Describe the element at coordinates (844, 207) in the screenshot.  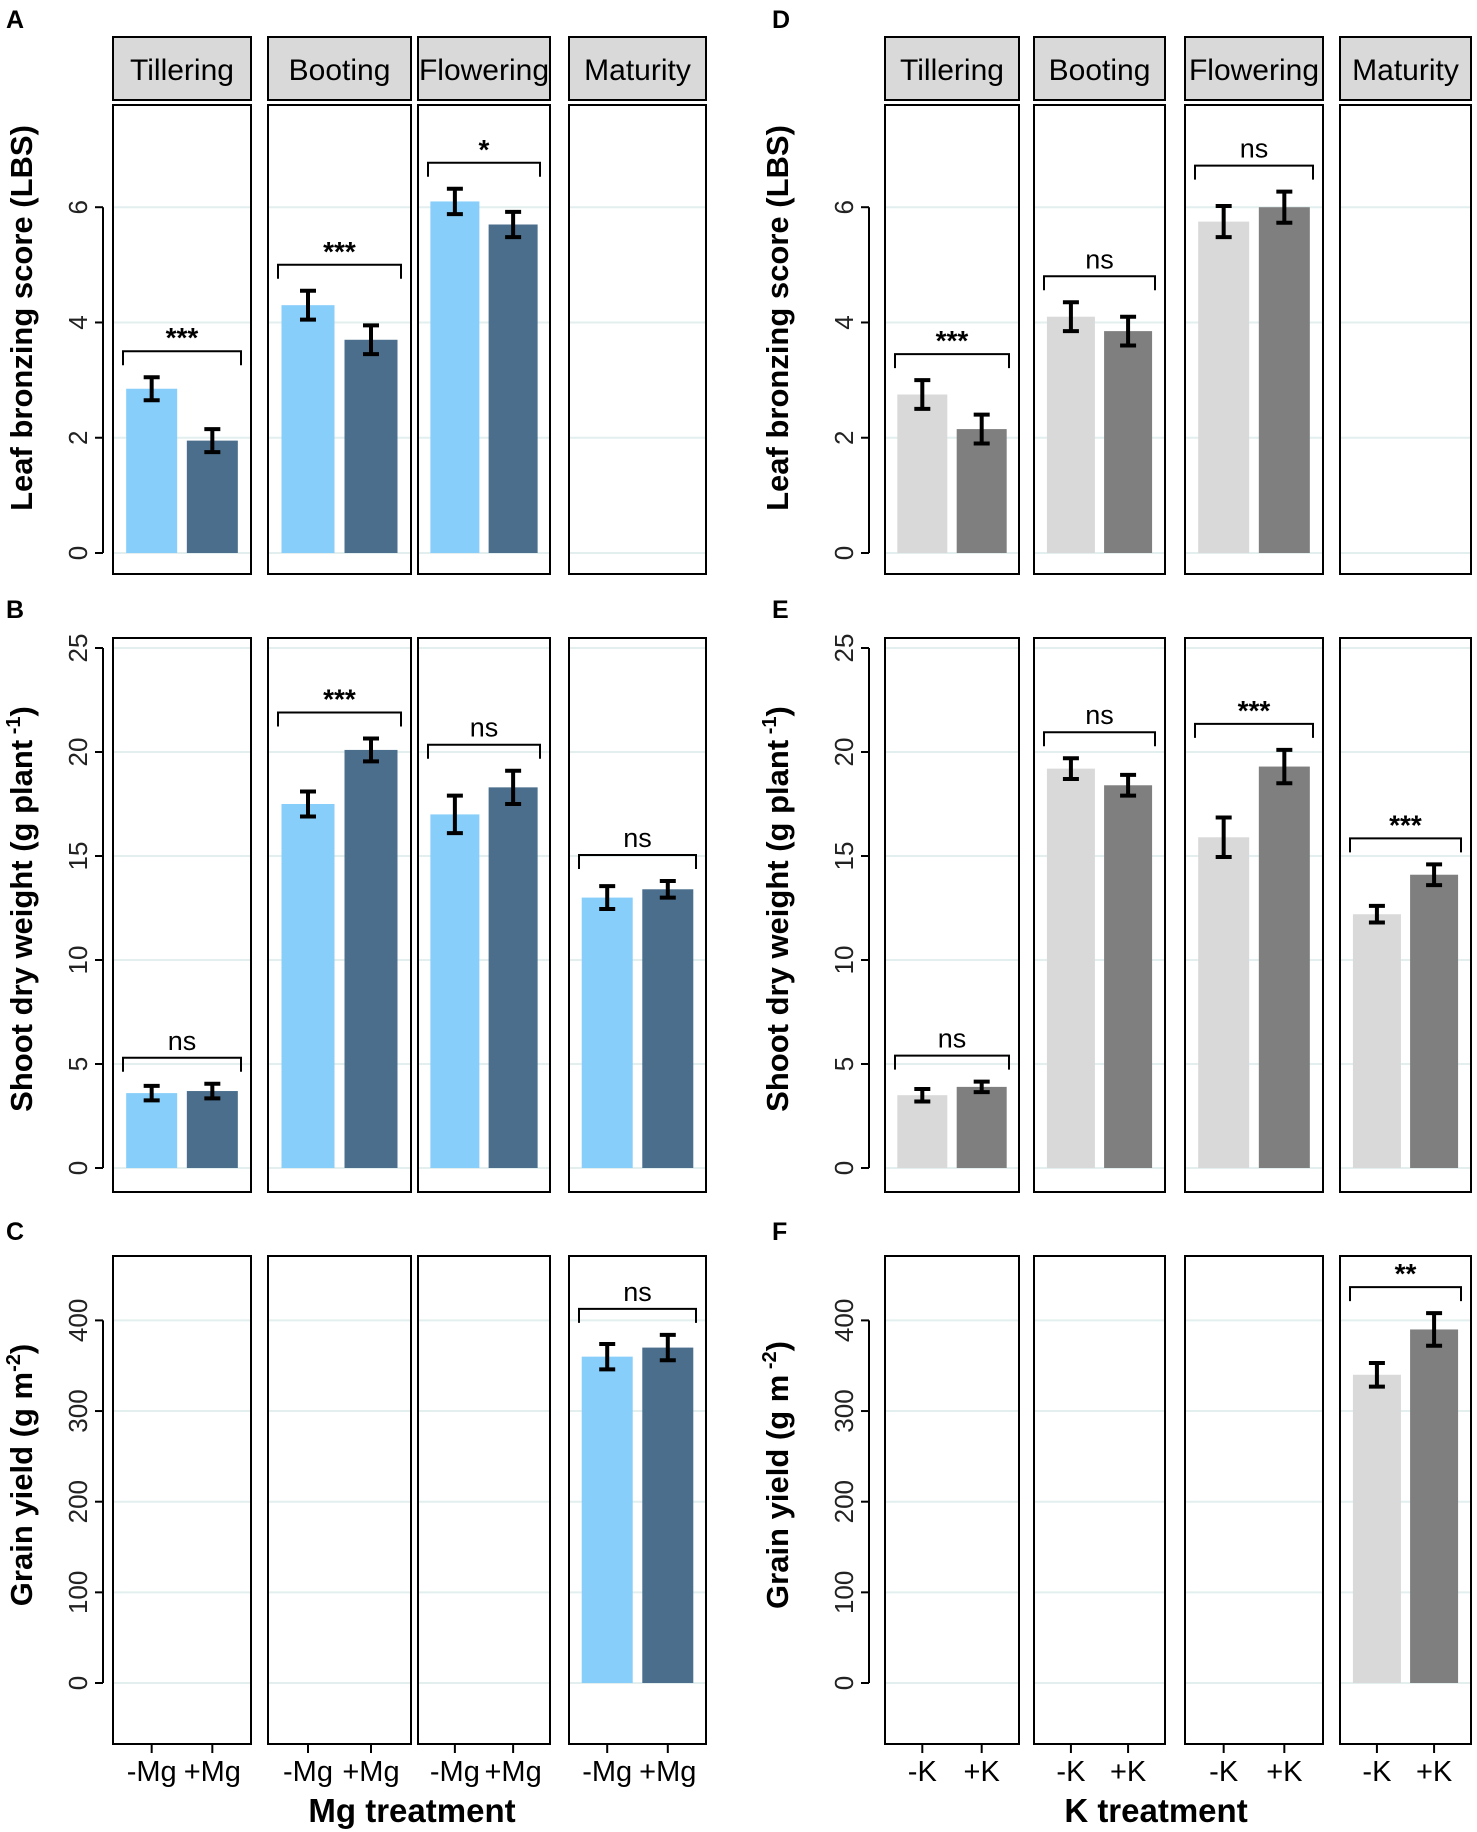
I see `y-tick-label: 6` at that location.